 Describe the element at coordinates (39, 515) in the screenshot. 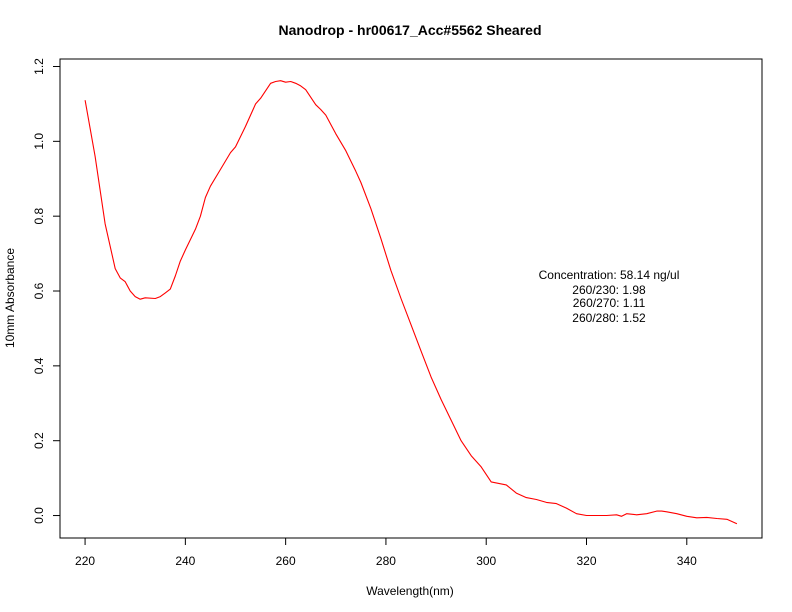

I see `y-tick-label: 0.0` at that location.